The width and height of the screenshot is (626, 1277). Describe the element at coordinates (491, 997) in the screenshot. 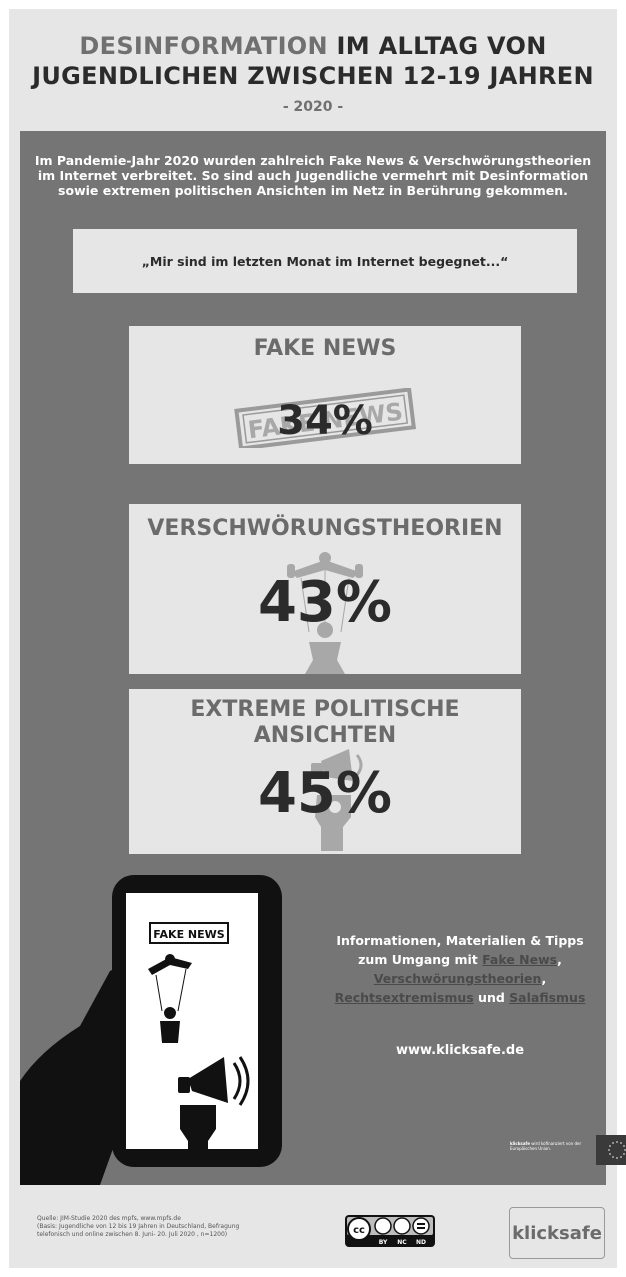

I see `info-und: und` at that location.